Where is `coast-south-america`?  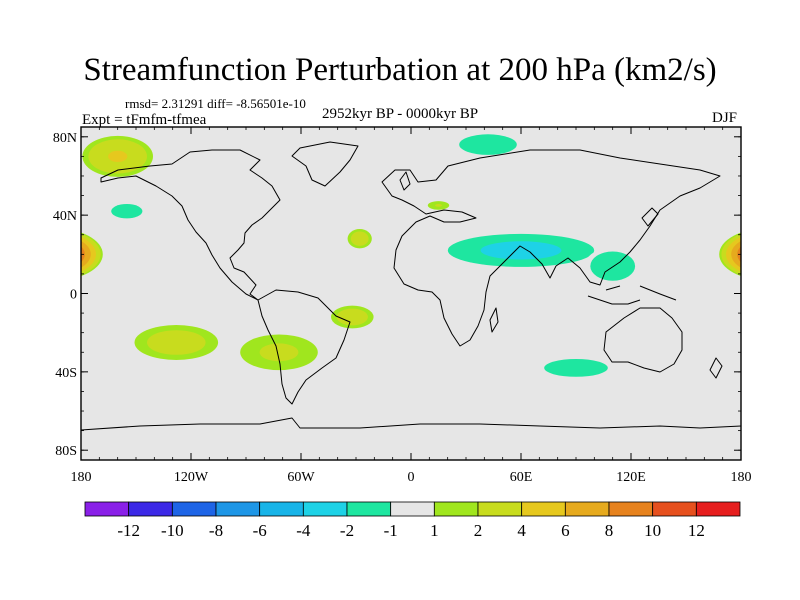
coast-south-america is located at coordinates (304, 347).